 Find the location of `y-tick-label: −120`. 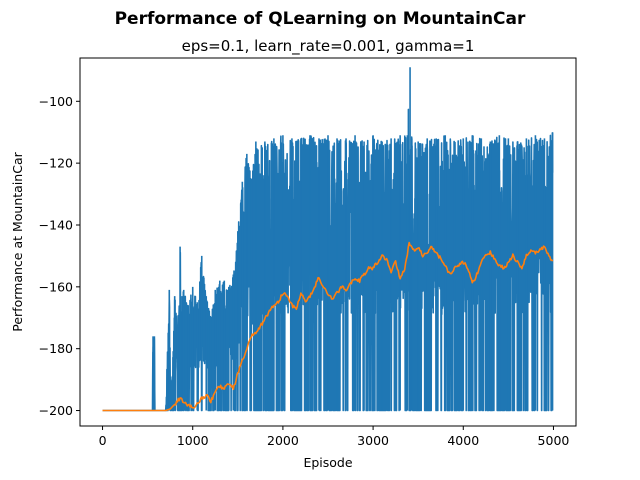

y-tick-label: −120 is located at coordinates (56, 163).